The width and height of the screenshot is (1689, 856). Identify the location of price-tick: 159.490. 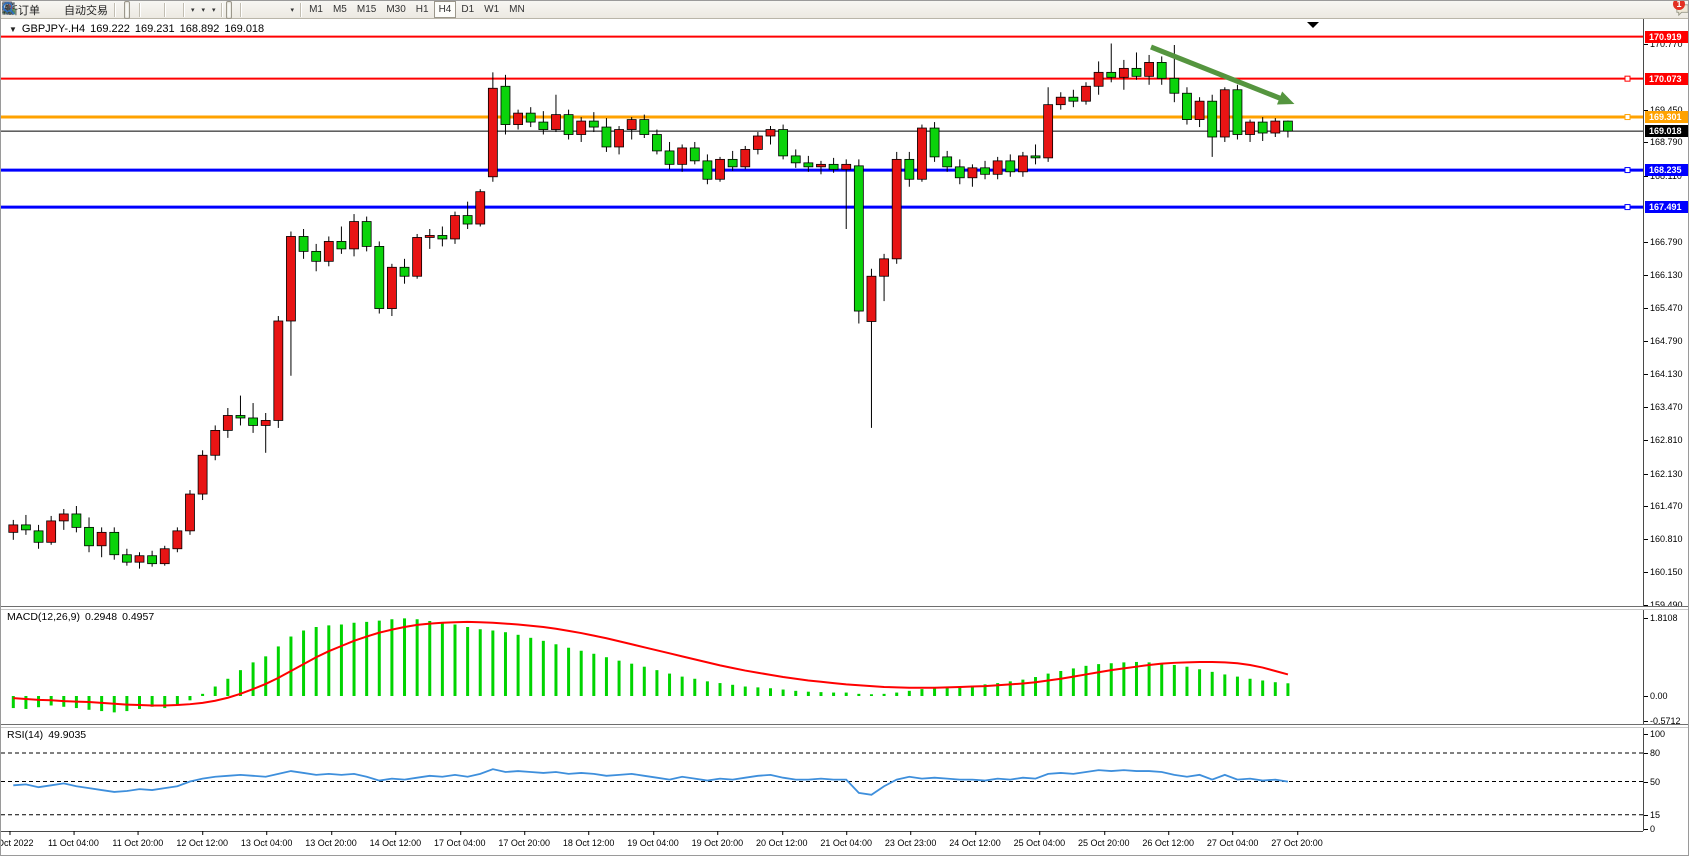
(1663, 604).